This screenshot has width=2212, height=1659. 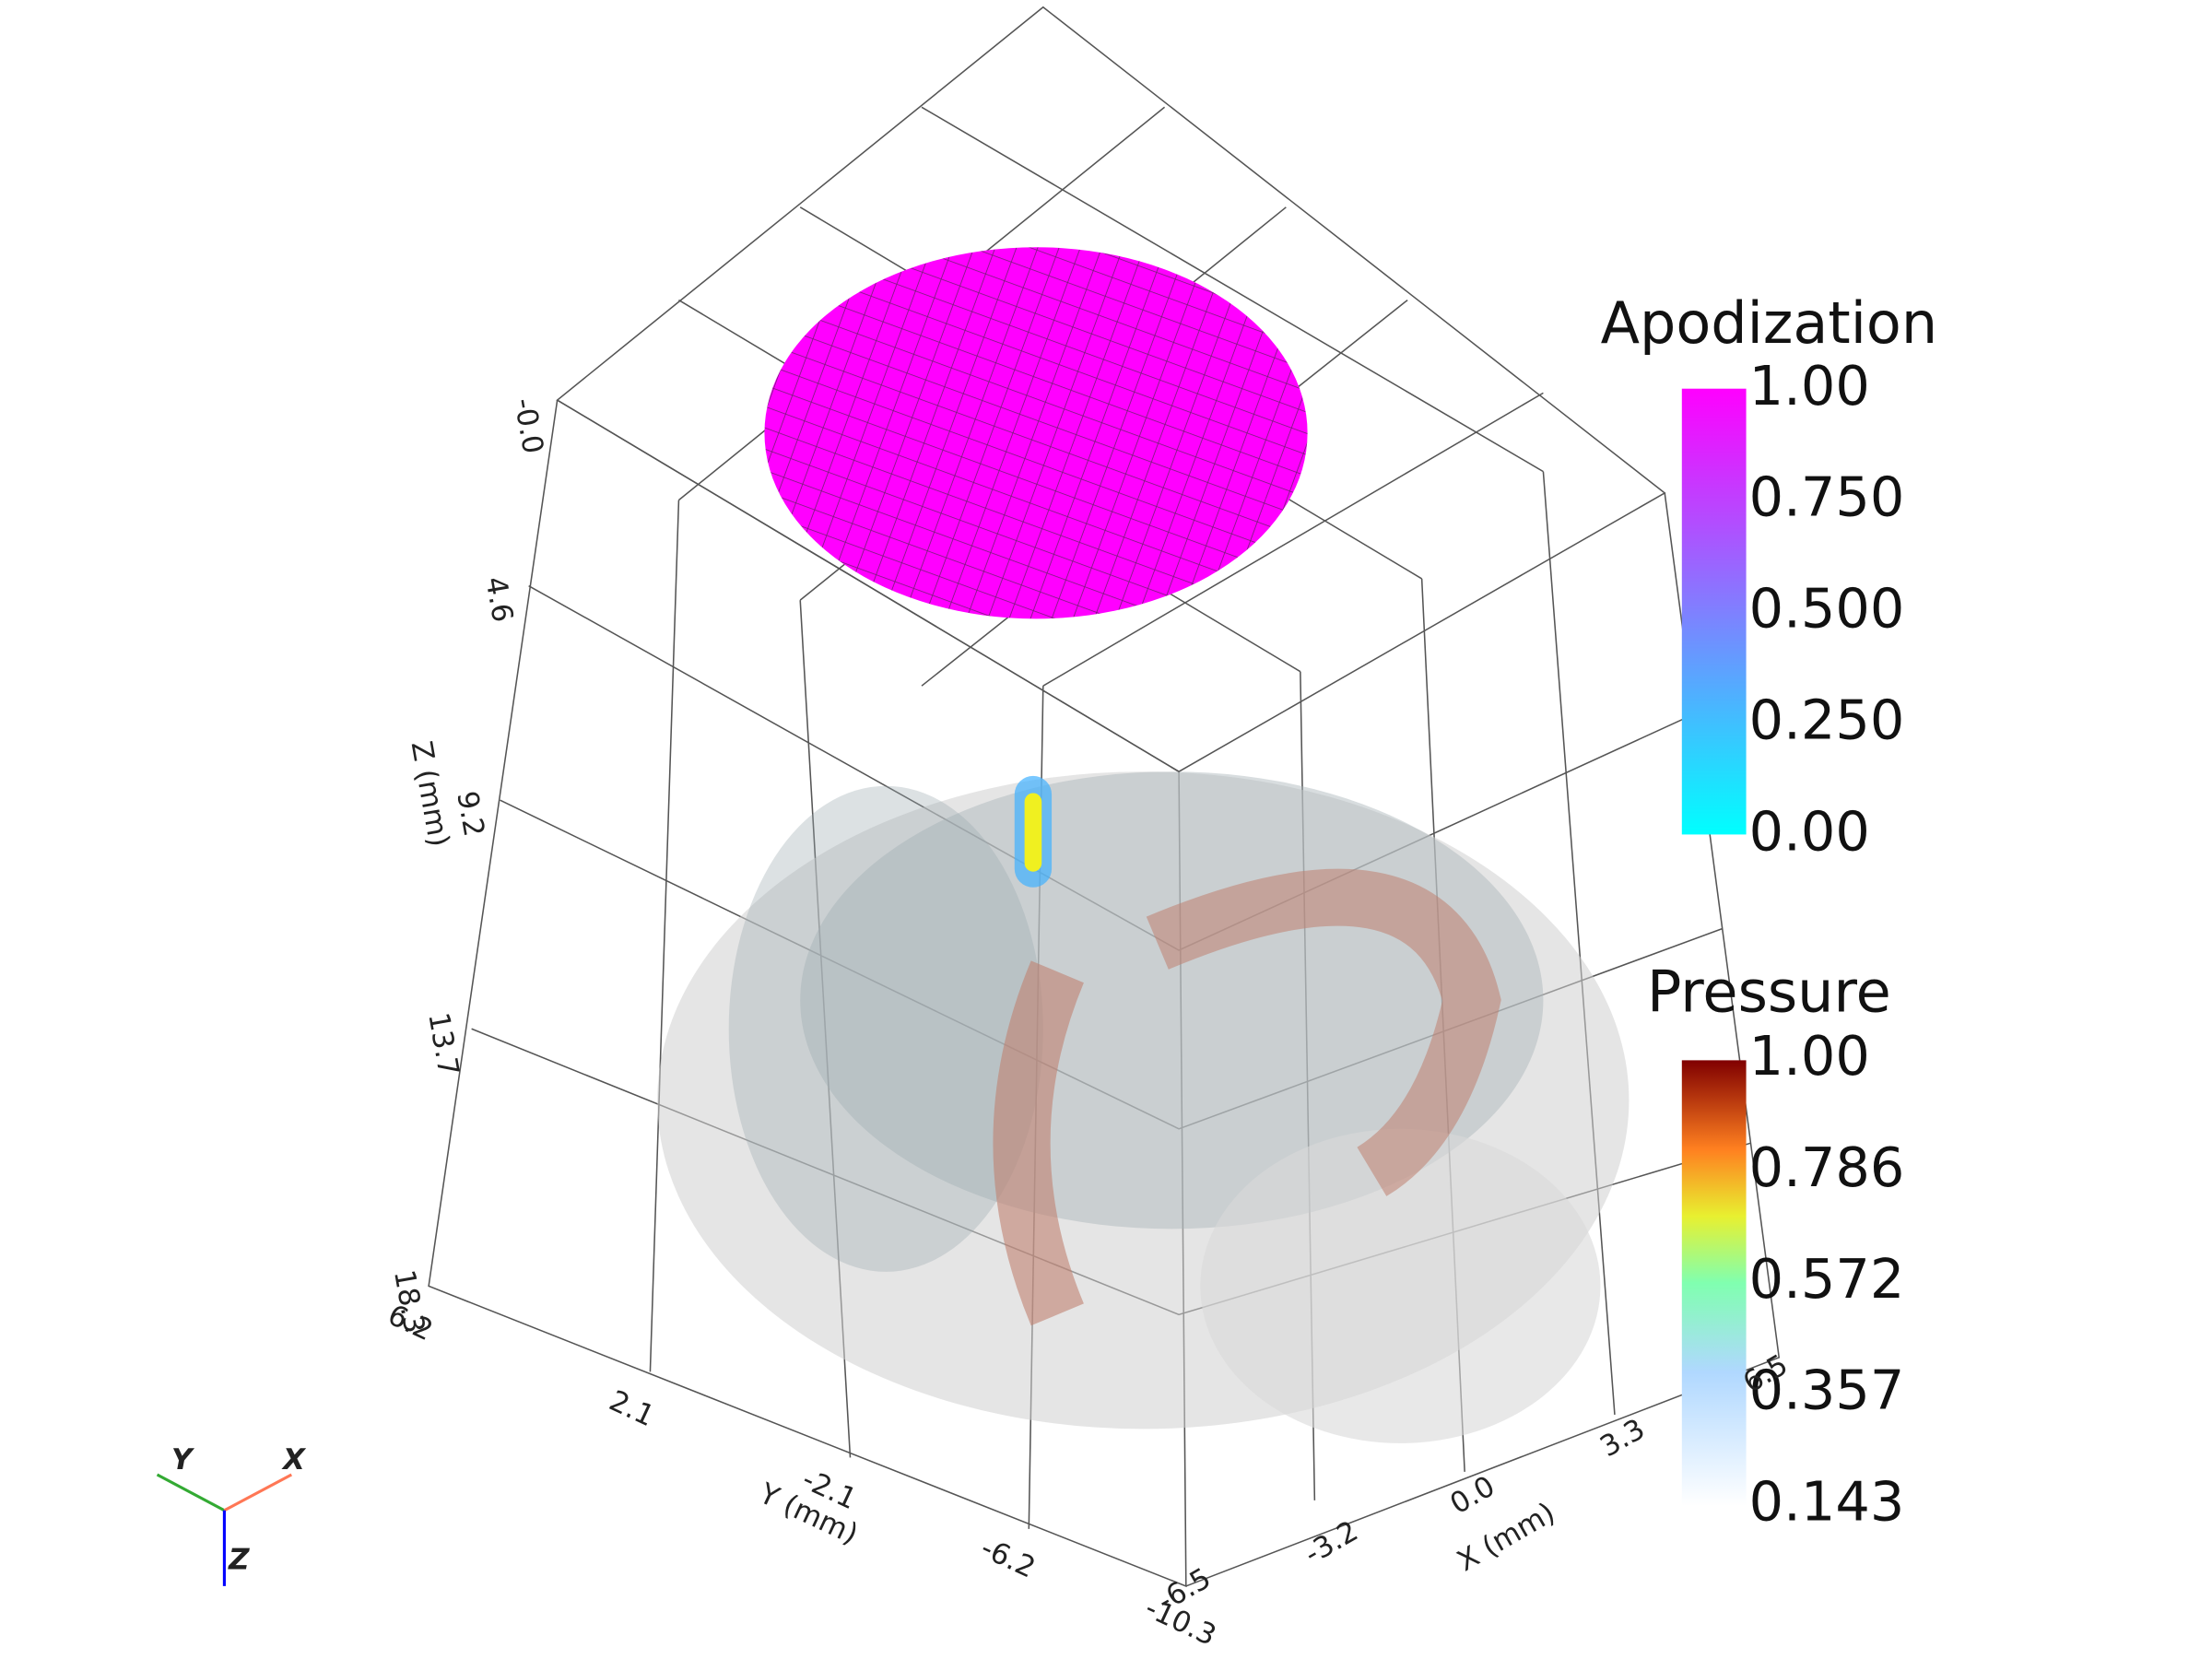 I want to click on focus-core, so click(x=1033, y=832).